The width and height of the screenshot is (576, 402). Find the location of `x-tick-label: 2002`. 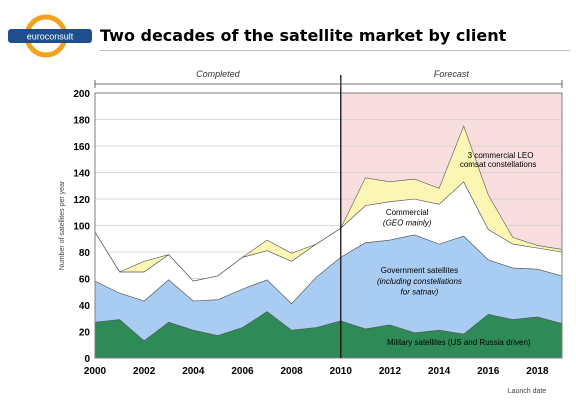

x-tick-label: 2002 is located at coordinates (144, 371).